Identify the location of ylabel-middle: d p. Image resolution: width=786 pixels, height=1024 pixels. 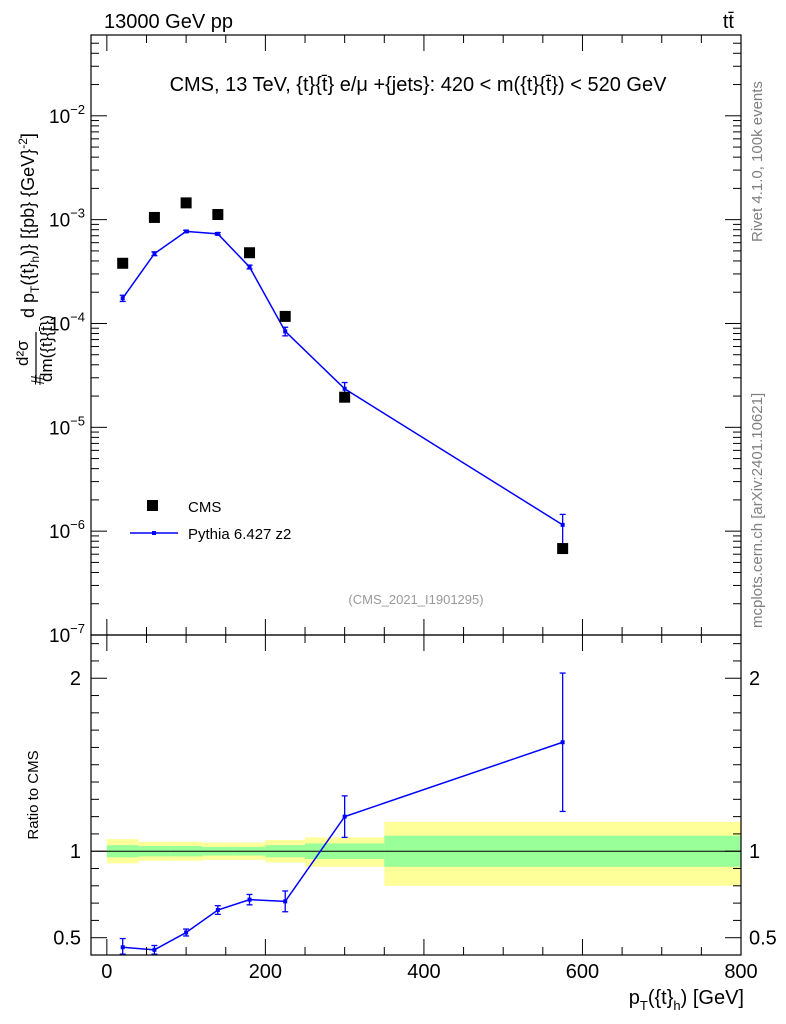
(28, 305).